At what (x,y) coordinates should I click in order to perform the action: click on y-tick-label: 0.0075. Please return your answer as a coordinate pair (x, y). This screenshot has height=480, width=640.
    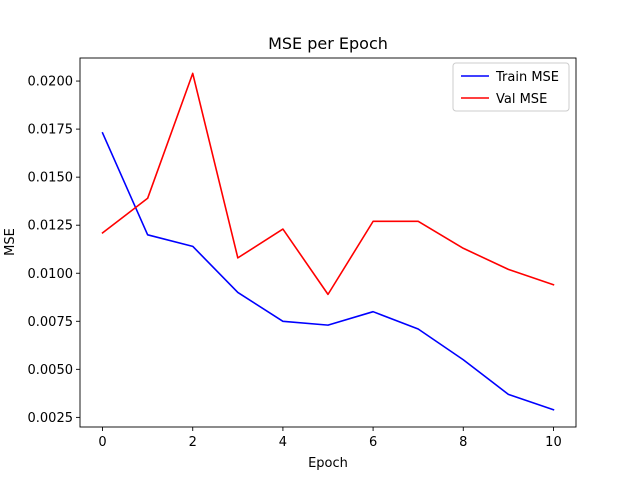
    Looking at the image, I should click on (51, 322).